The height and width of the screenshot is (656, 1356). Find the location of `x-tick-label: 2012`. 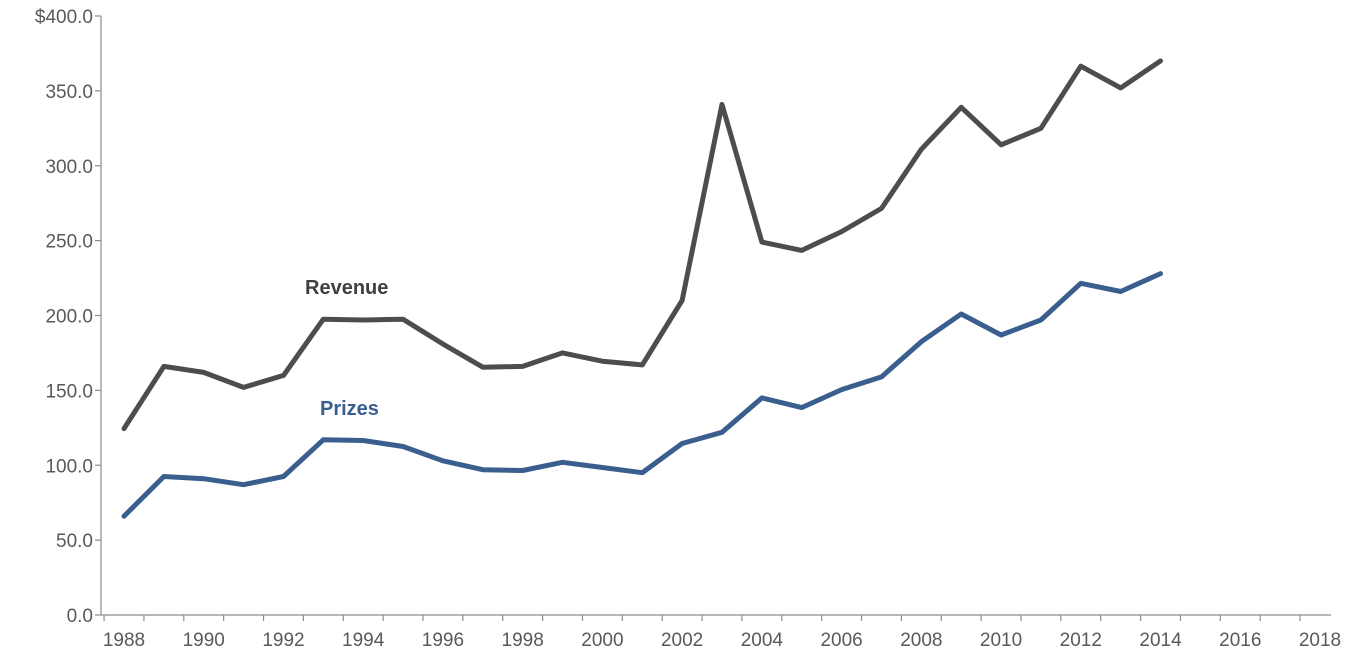

x-tick-label: 2012 is located at coordinates (1081, 640).